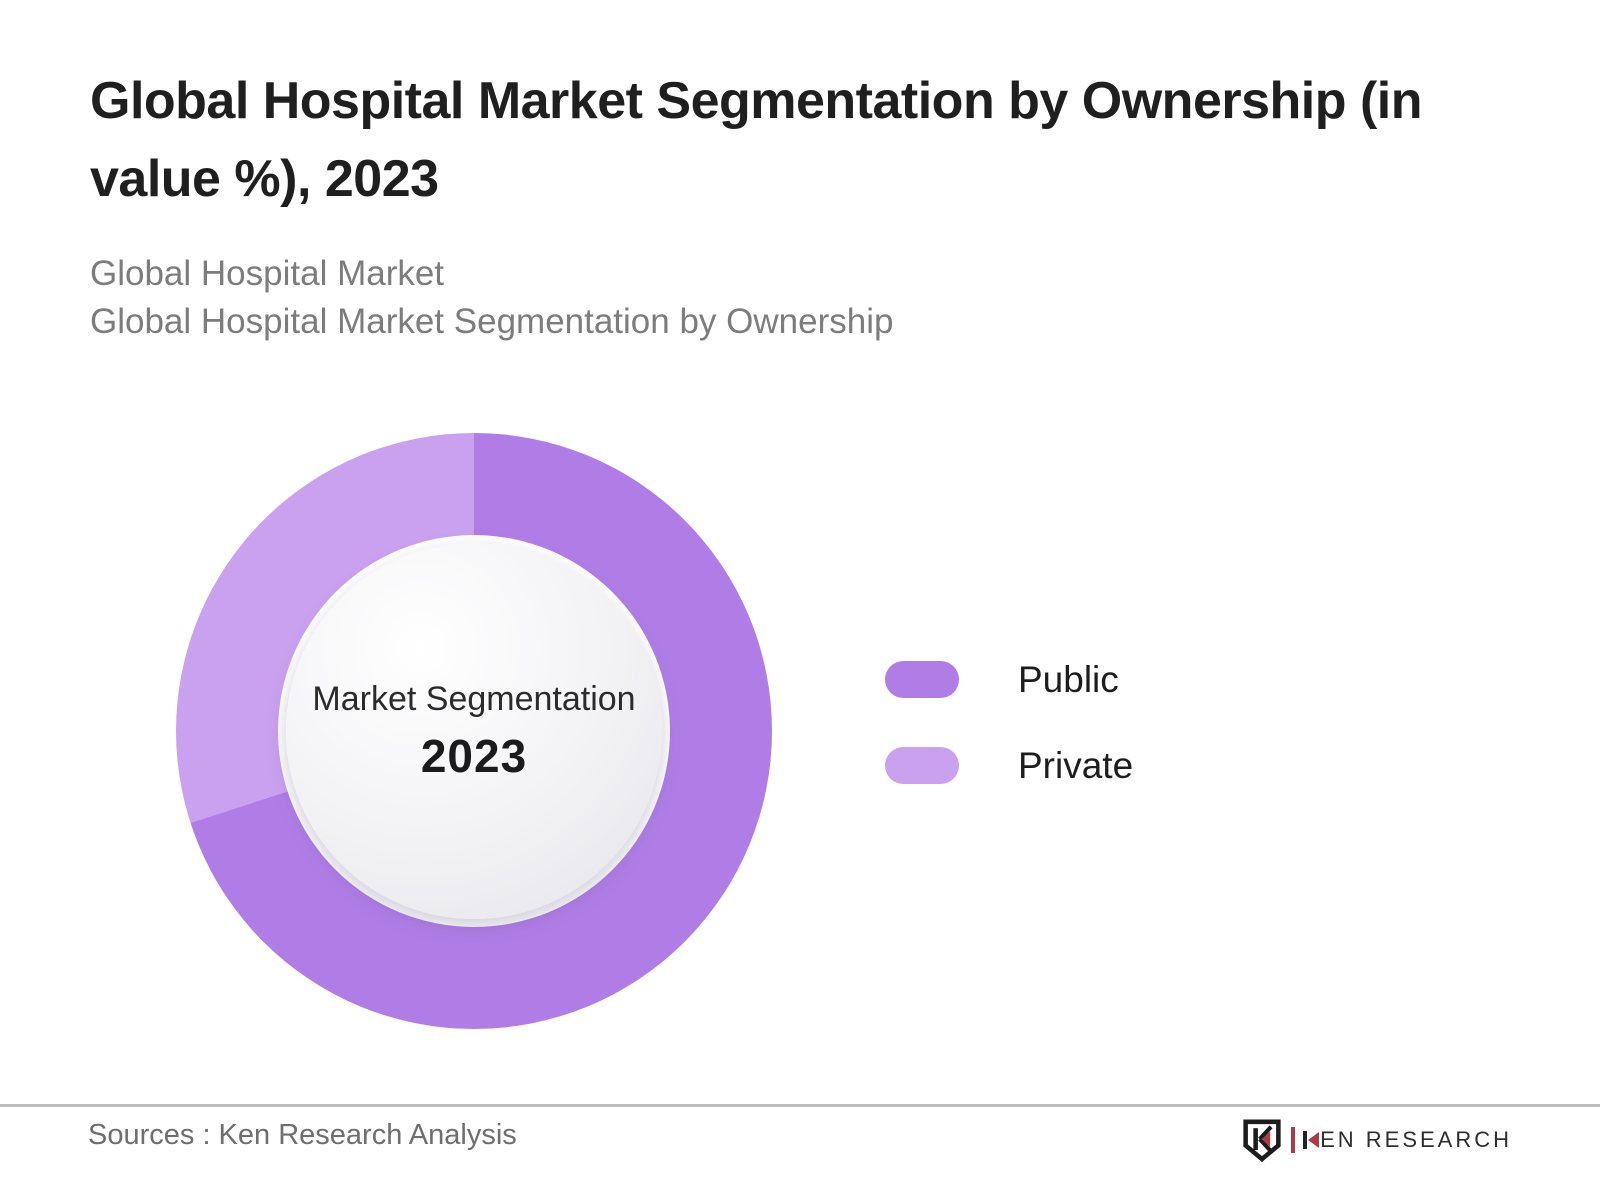 This screenshot has height=1200, width=1600. I want to click on footer-divider, so click(800, 1105).